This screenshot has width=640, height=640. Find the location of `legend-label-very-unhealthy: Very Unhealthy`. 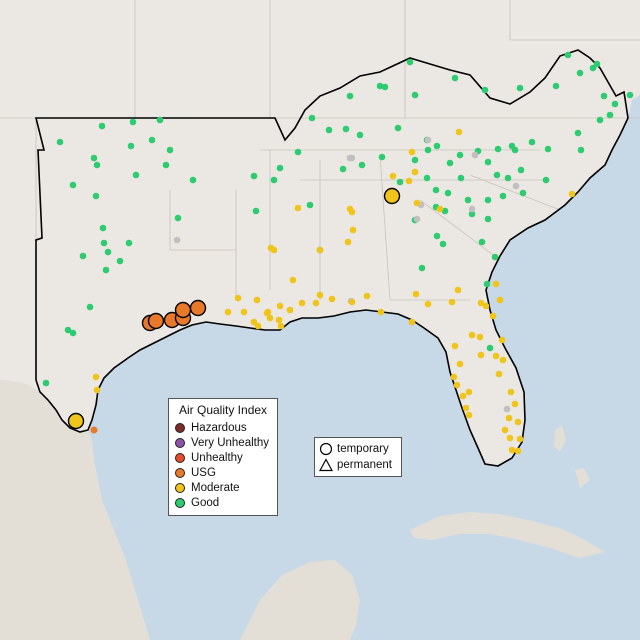

legend-label-very-unhealthy: Very Unhealthy is located at coordinates (230, 443).